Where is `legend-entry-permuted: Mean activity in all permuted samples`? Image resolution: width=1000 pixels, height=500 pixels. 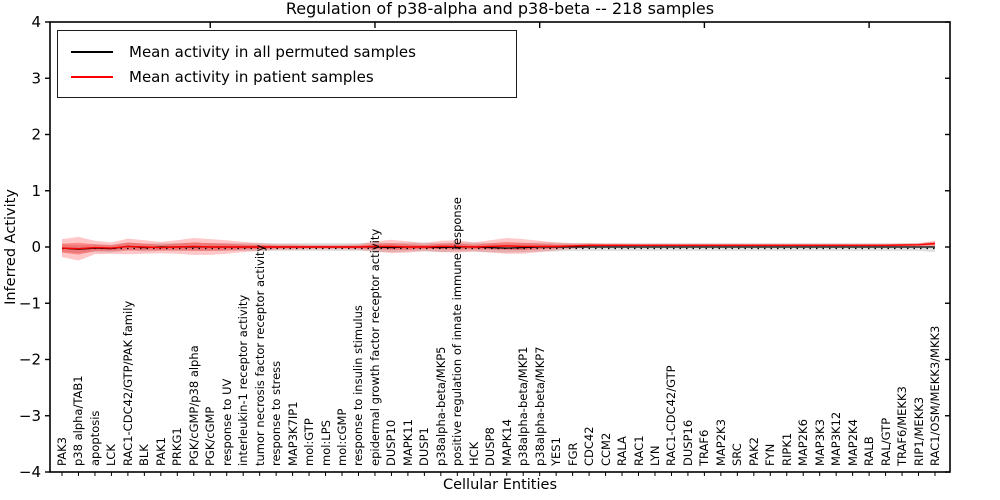 legend-entry-permuted: Mean activity in all permuted samples is located at coordinates (290, 51).